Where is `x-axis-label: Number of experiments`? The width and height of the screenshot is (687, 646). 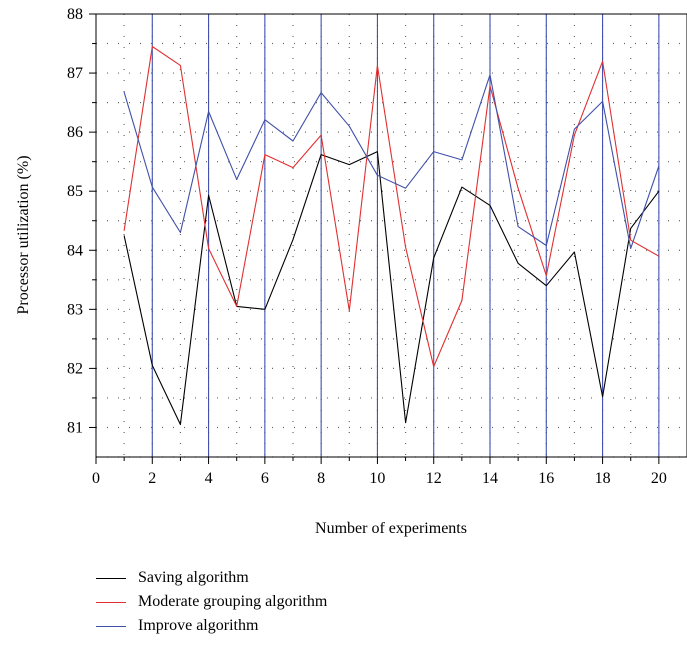
x-axis-label: Number of experiments is located at coordinates (391, 528).